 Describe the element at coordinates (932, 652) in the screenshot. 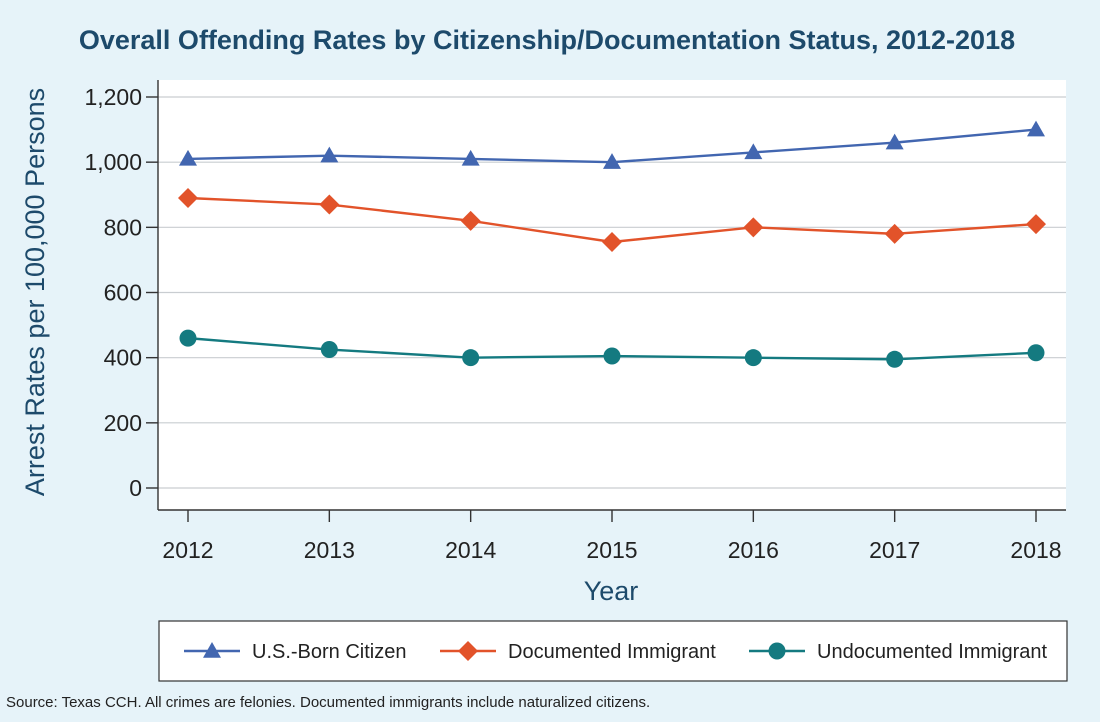

I see `legend-label: Undocumented Immigrant` at that location.